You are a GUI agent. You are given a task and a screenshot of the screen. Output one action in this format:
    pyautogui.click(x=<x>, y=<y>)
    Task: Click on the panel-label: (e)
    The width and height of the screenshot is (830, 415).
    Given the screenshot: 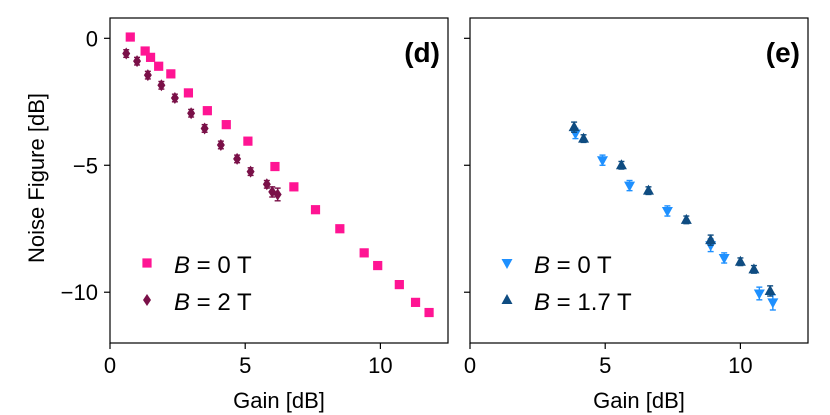 What is the action you would take?
    pyautogui.click(x=783, y=52)
    